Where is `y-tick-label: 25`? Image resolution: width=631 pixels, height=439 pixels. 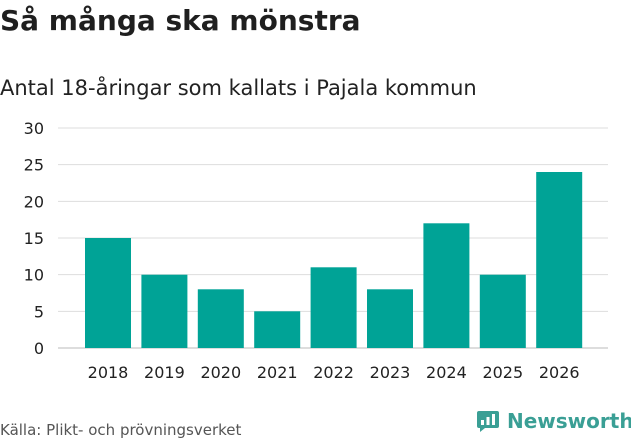 y-tick-label: 25 is located at coordinates (34, 165).